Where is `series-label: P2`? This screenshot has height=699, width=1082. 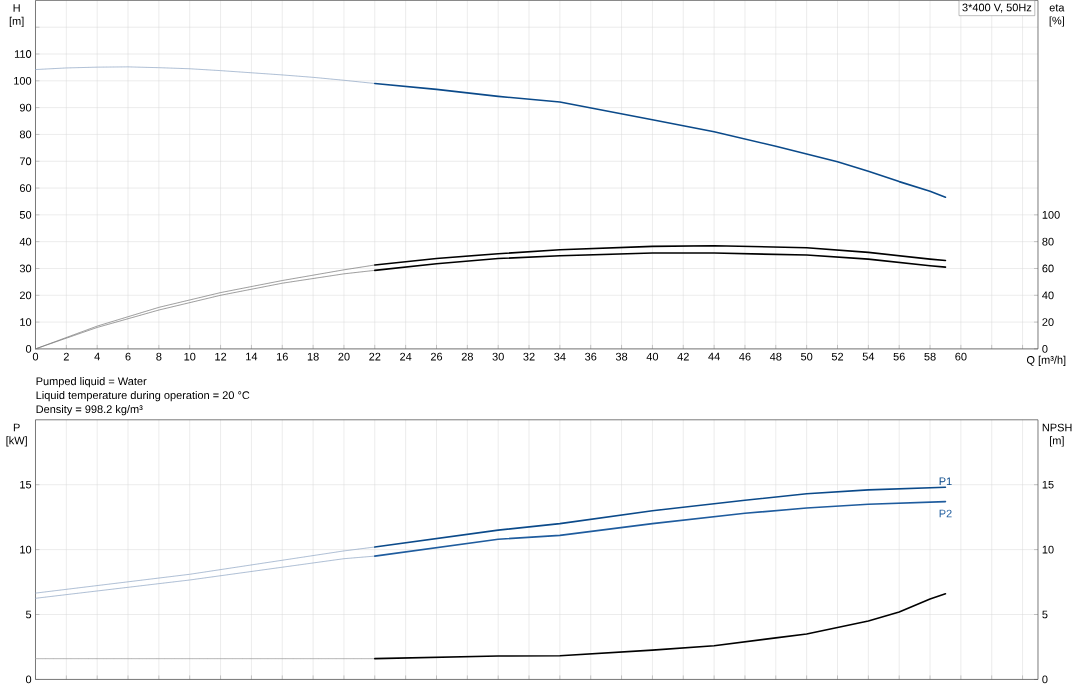 series-label: P2 is located at coordinates (945, 513).